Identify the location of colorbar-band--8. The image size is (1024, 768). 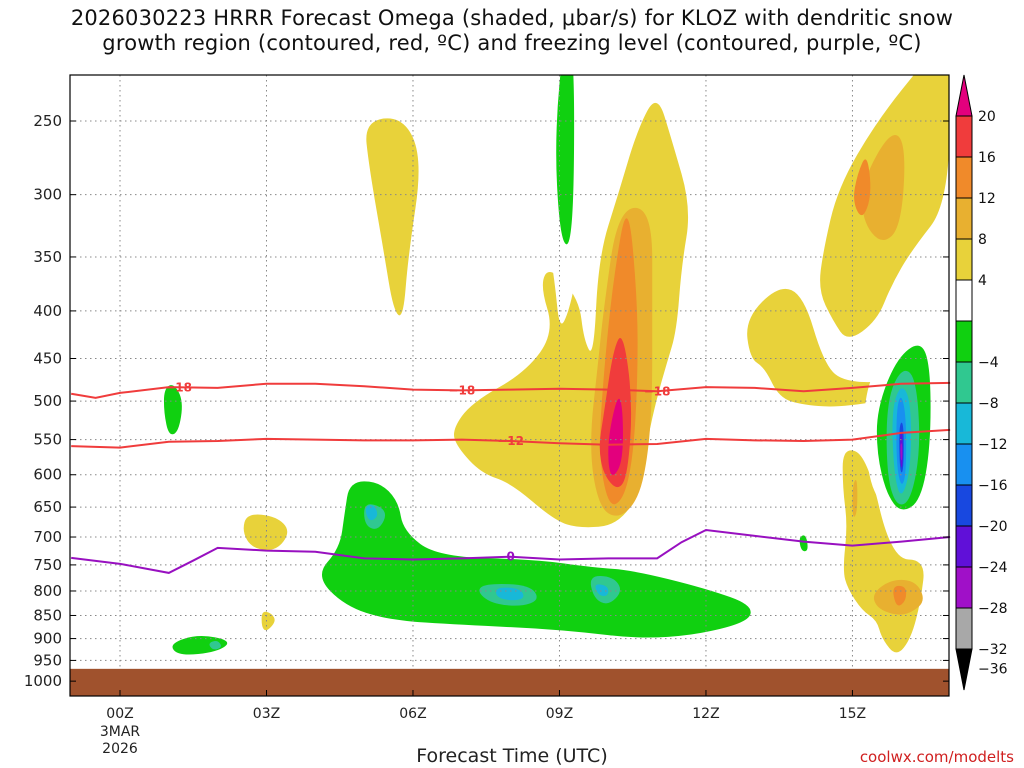
(964, 341).